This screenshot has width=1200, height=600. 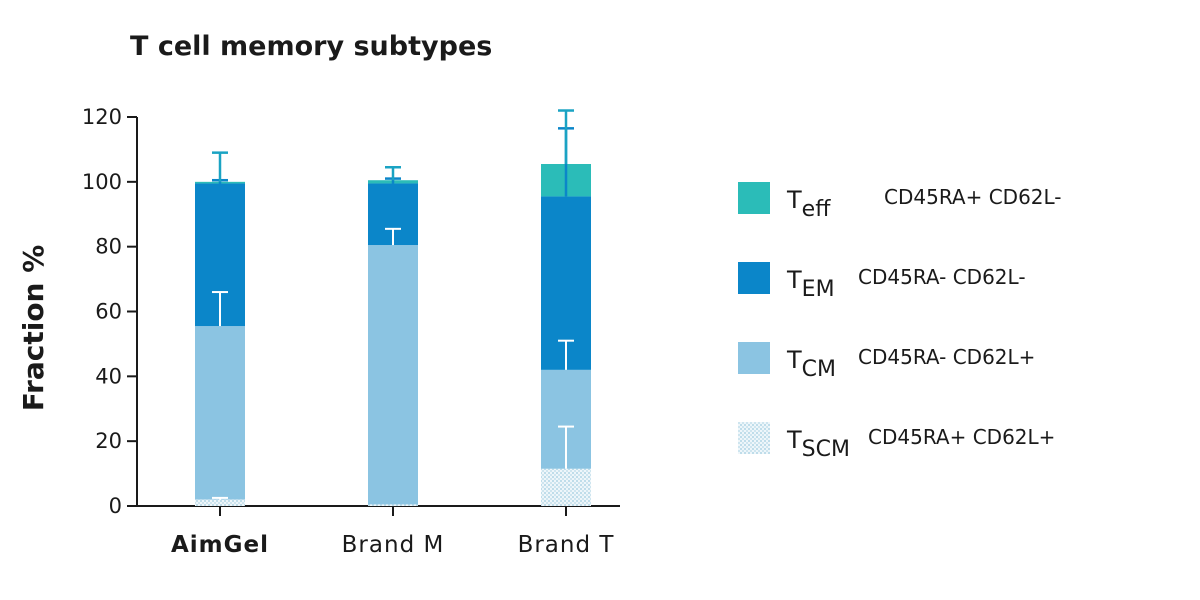 I want to click on y-axis-label: Fraction %, so click(x=33, y=328).